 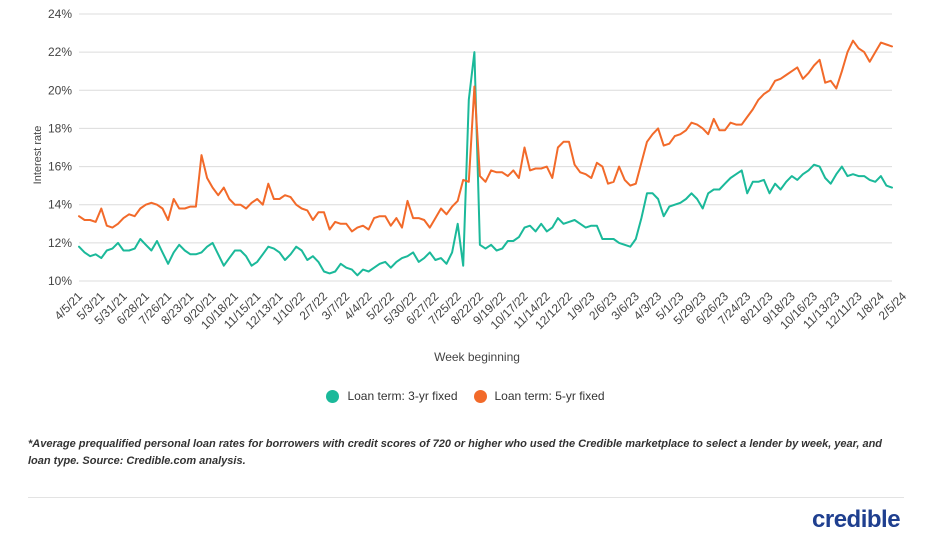 What do you see at coordinates (856, 519) in the screenshot?
I see `credible-logo: credible` at bounding box center [856, 519].